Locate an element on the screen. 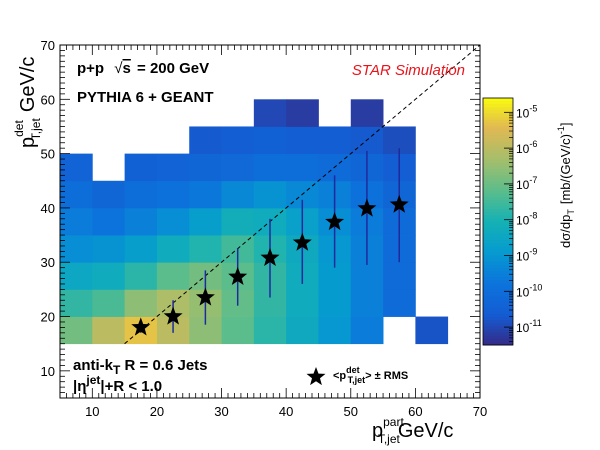  color-scale-tick-label: 10⁻⁹ is located at coordinates (526, 255).